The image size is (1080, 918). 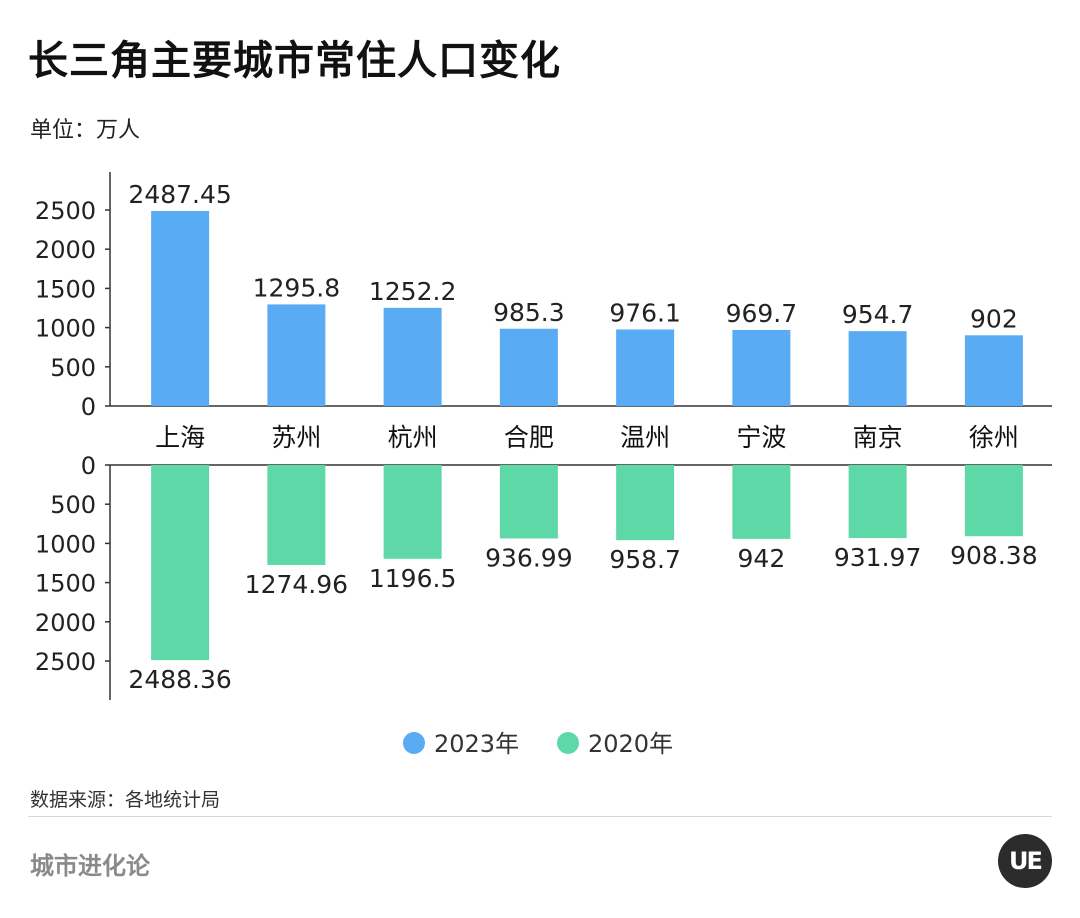 What do you see at coordinates (65, 623) in the screenshot?
I see `y-tick-label-lower: 2000` at bounding box center [65, 623].